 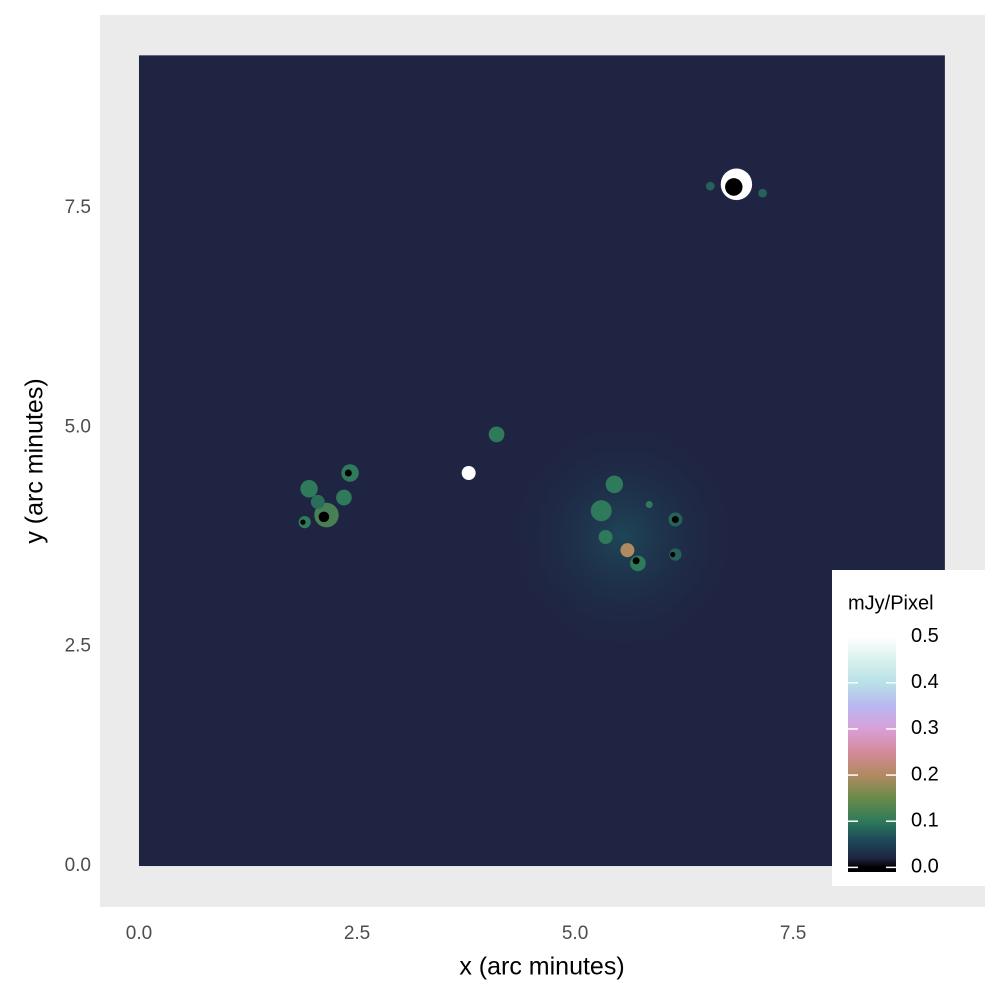 I want to click on colorbar-tick-label: 0.5, so click(x=925, y=636).